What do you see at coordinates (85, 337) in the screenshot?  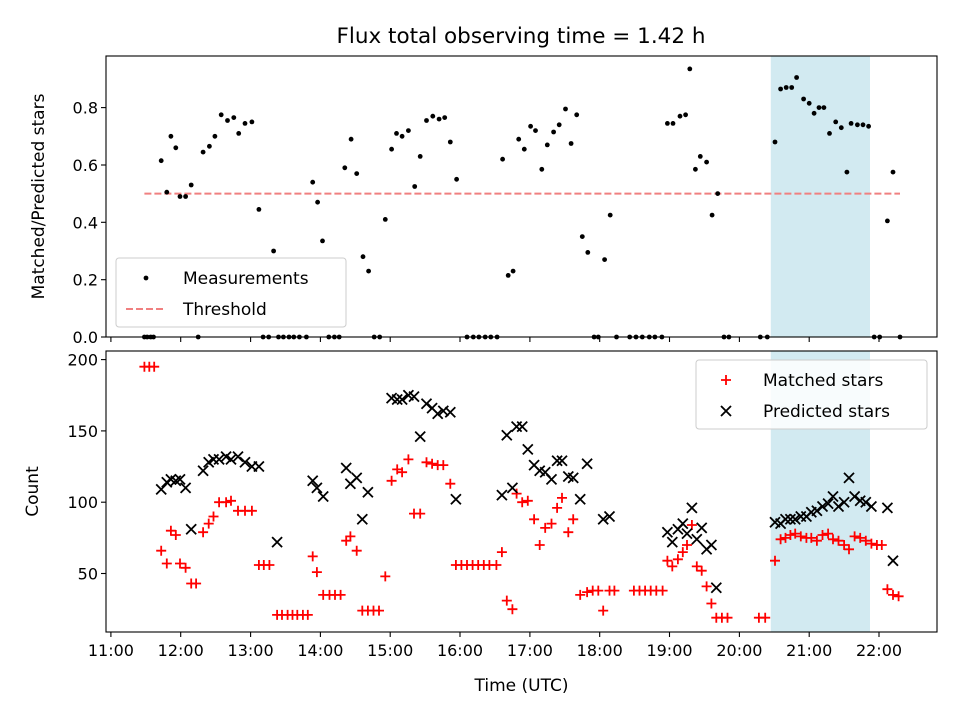 I see `y-tick-label: 0.0` at bounding box center [85, 337].